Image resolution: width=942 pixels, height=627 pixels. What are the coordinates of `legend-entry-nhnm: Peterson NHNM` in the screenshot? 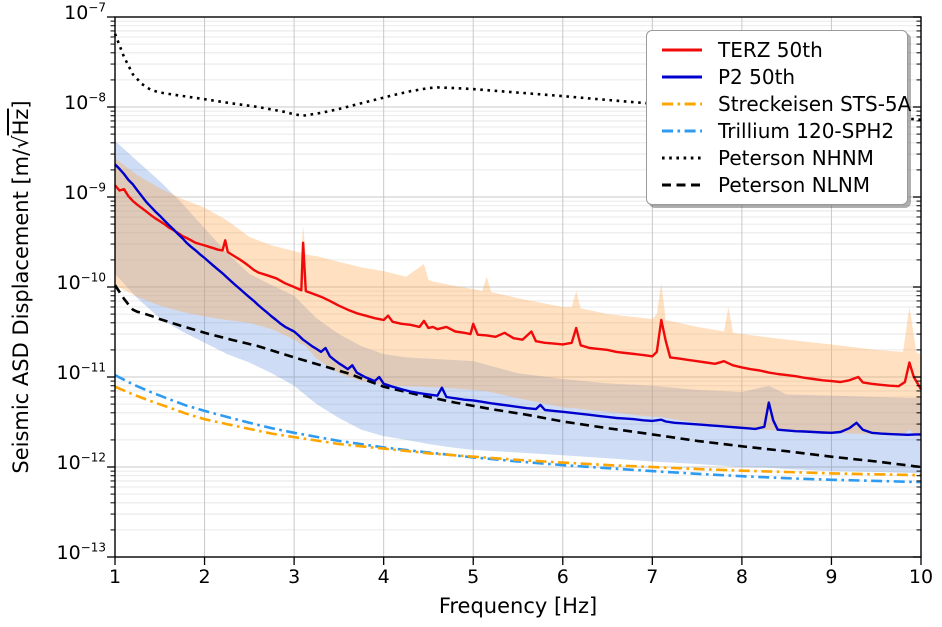 It's located at (777, 158).